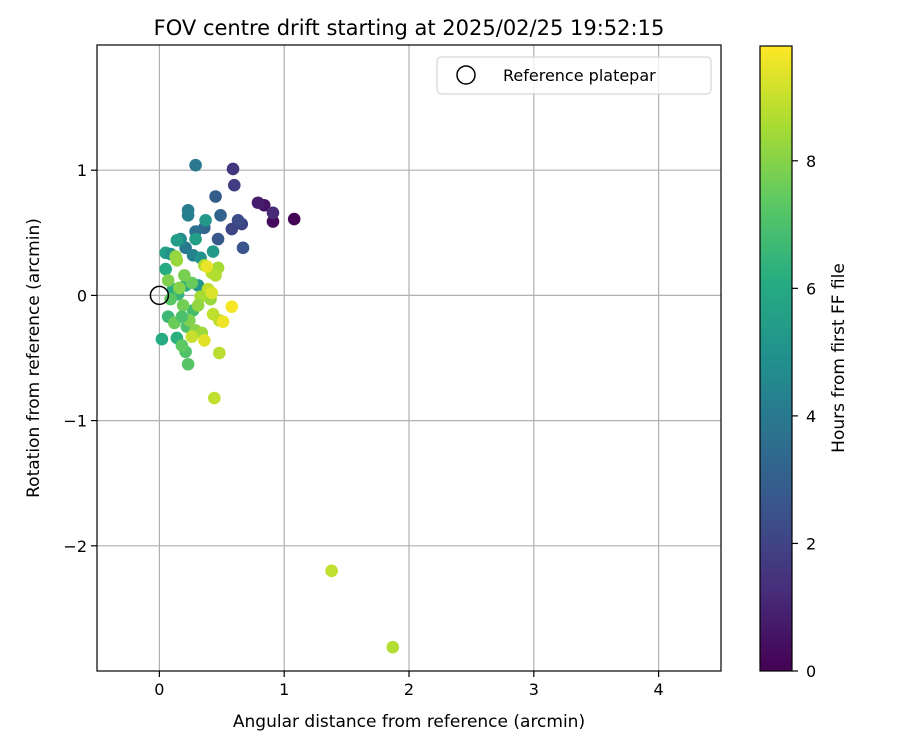  I want to click on legend: Reference platepar, so click(574, 75).